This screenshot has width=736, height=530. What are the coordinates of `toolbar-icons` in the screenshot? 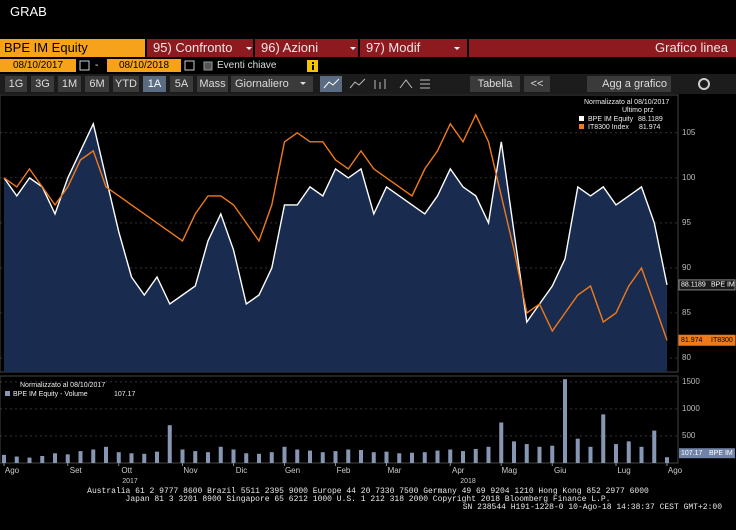 It's located at (505, 84).